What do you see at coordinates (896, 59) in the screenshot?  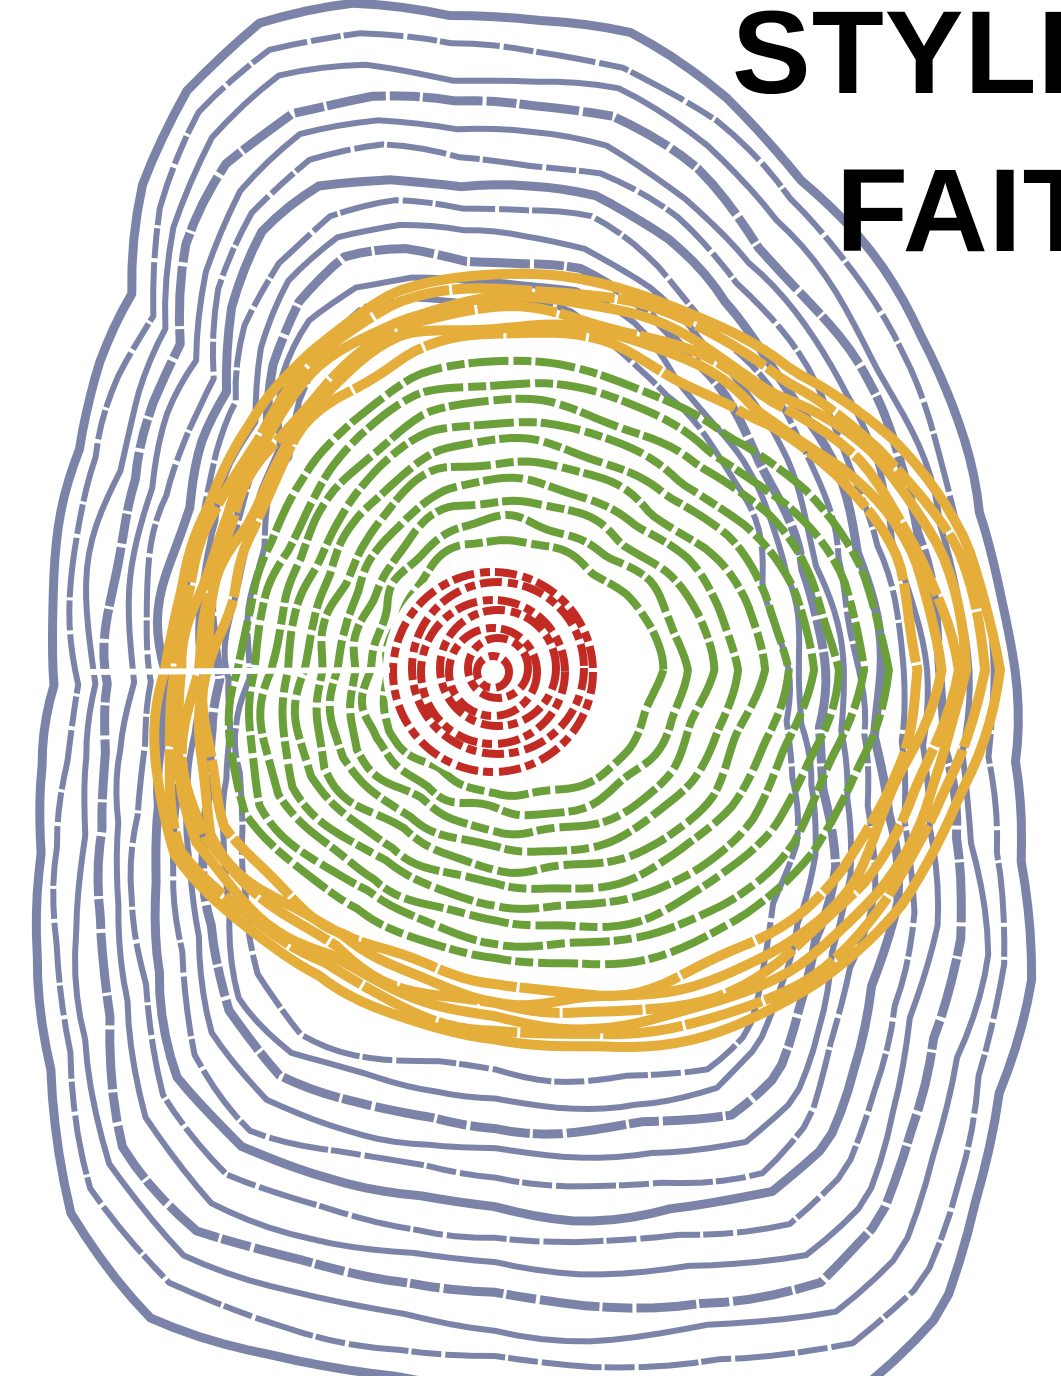 I see `title-line-1: STYLE` at bounding box center [896, 59].